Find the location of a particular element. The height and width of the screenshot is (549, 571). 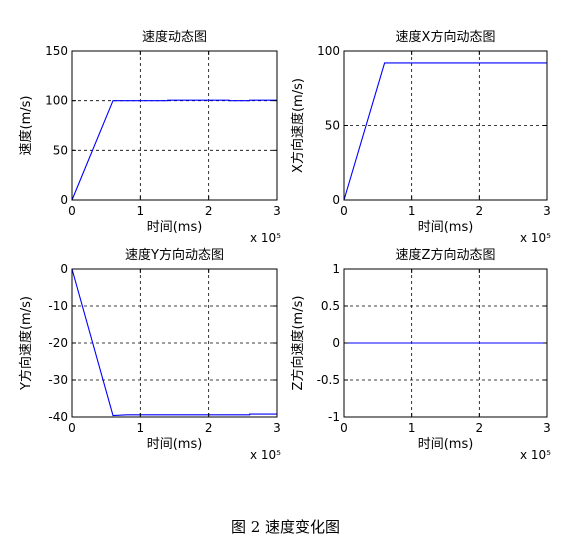

axes-box is located at coordinates (174, 125).